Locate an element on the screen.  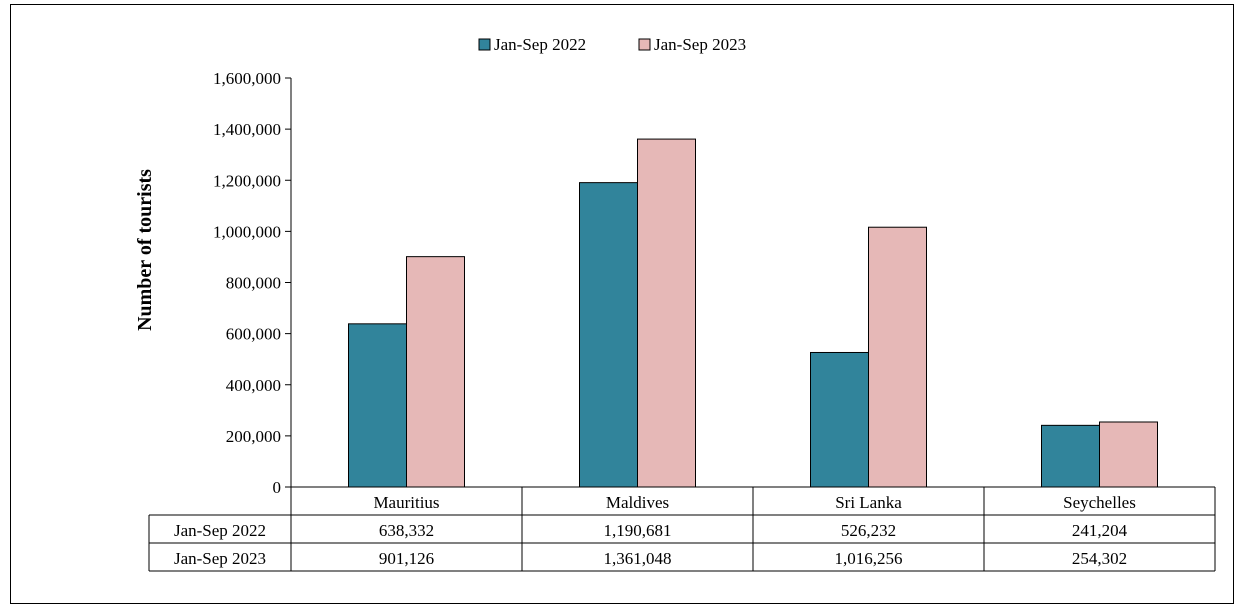
data-label: 638,332 is located at coordinates (406, 530).